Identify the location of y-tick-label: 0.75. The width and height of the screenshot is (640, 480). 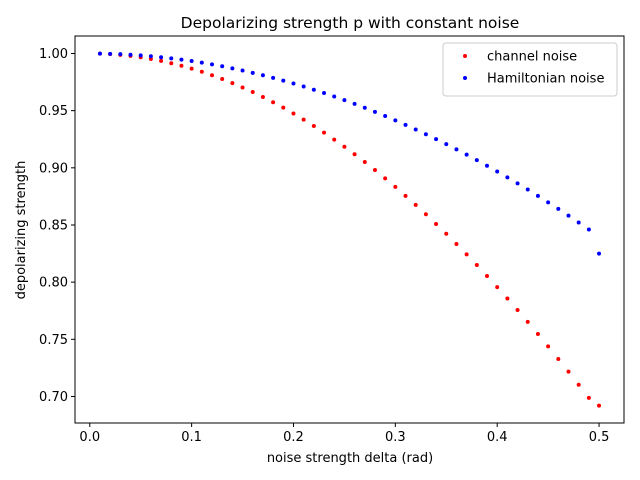
(53, 340).